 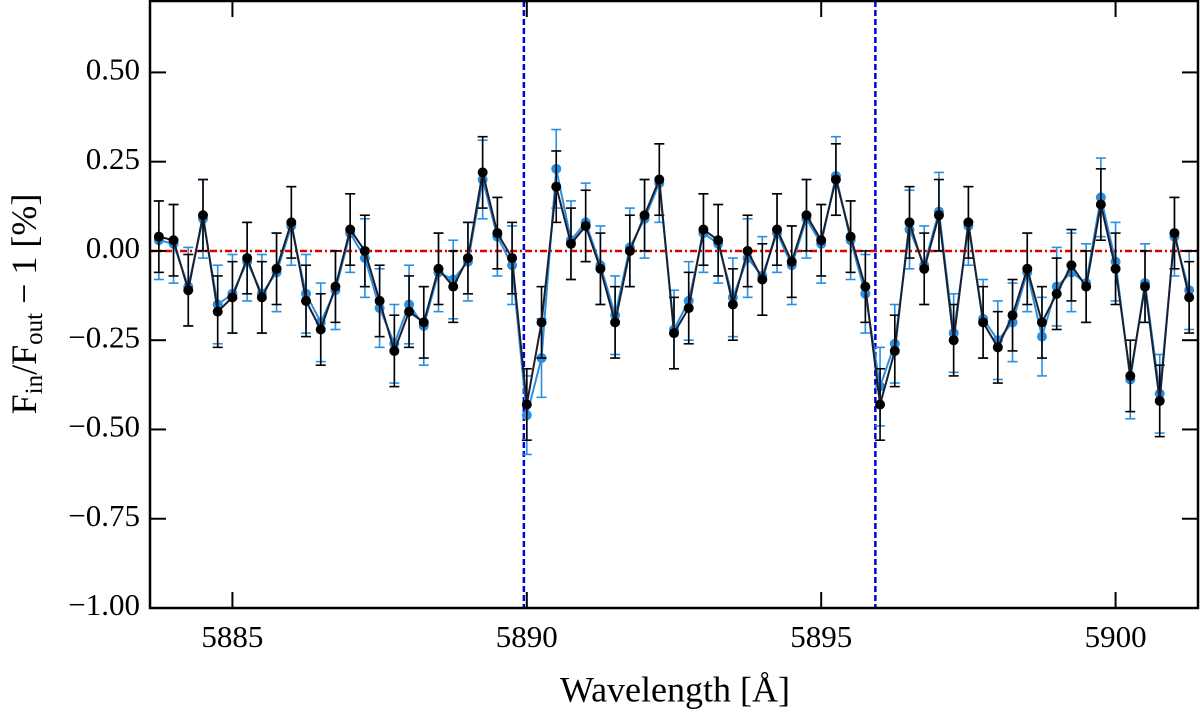 What do you see at coordinates (113, 158) in the screenshot?
I see `y-tick-label: 0.25` at bounding box center [113, 158].